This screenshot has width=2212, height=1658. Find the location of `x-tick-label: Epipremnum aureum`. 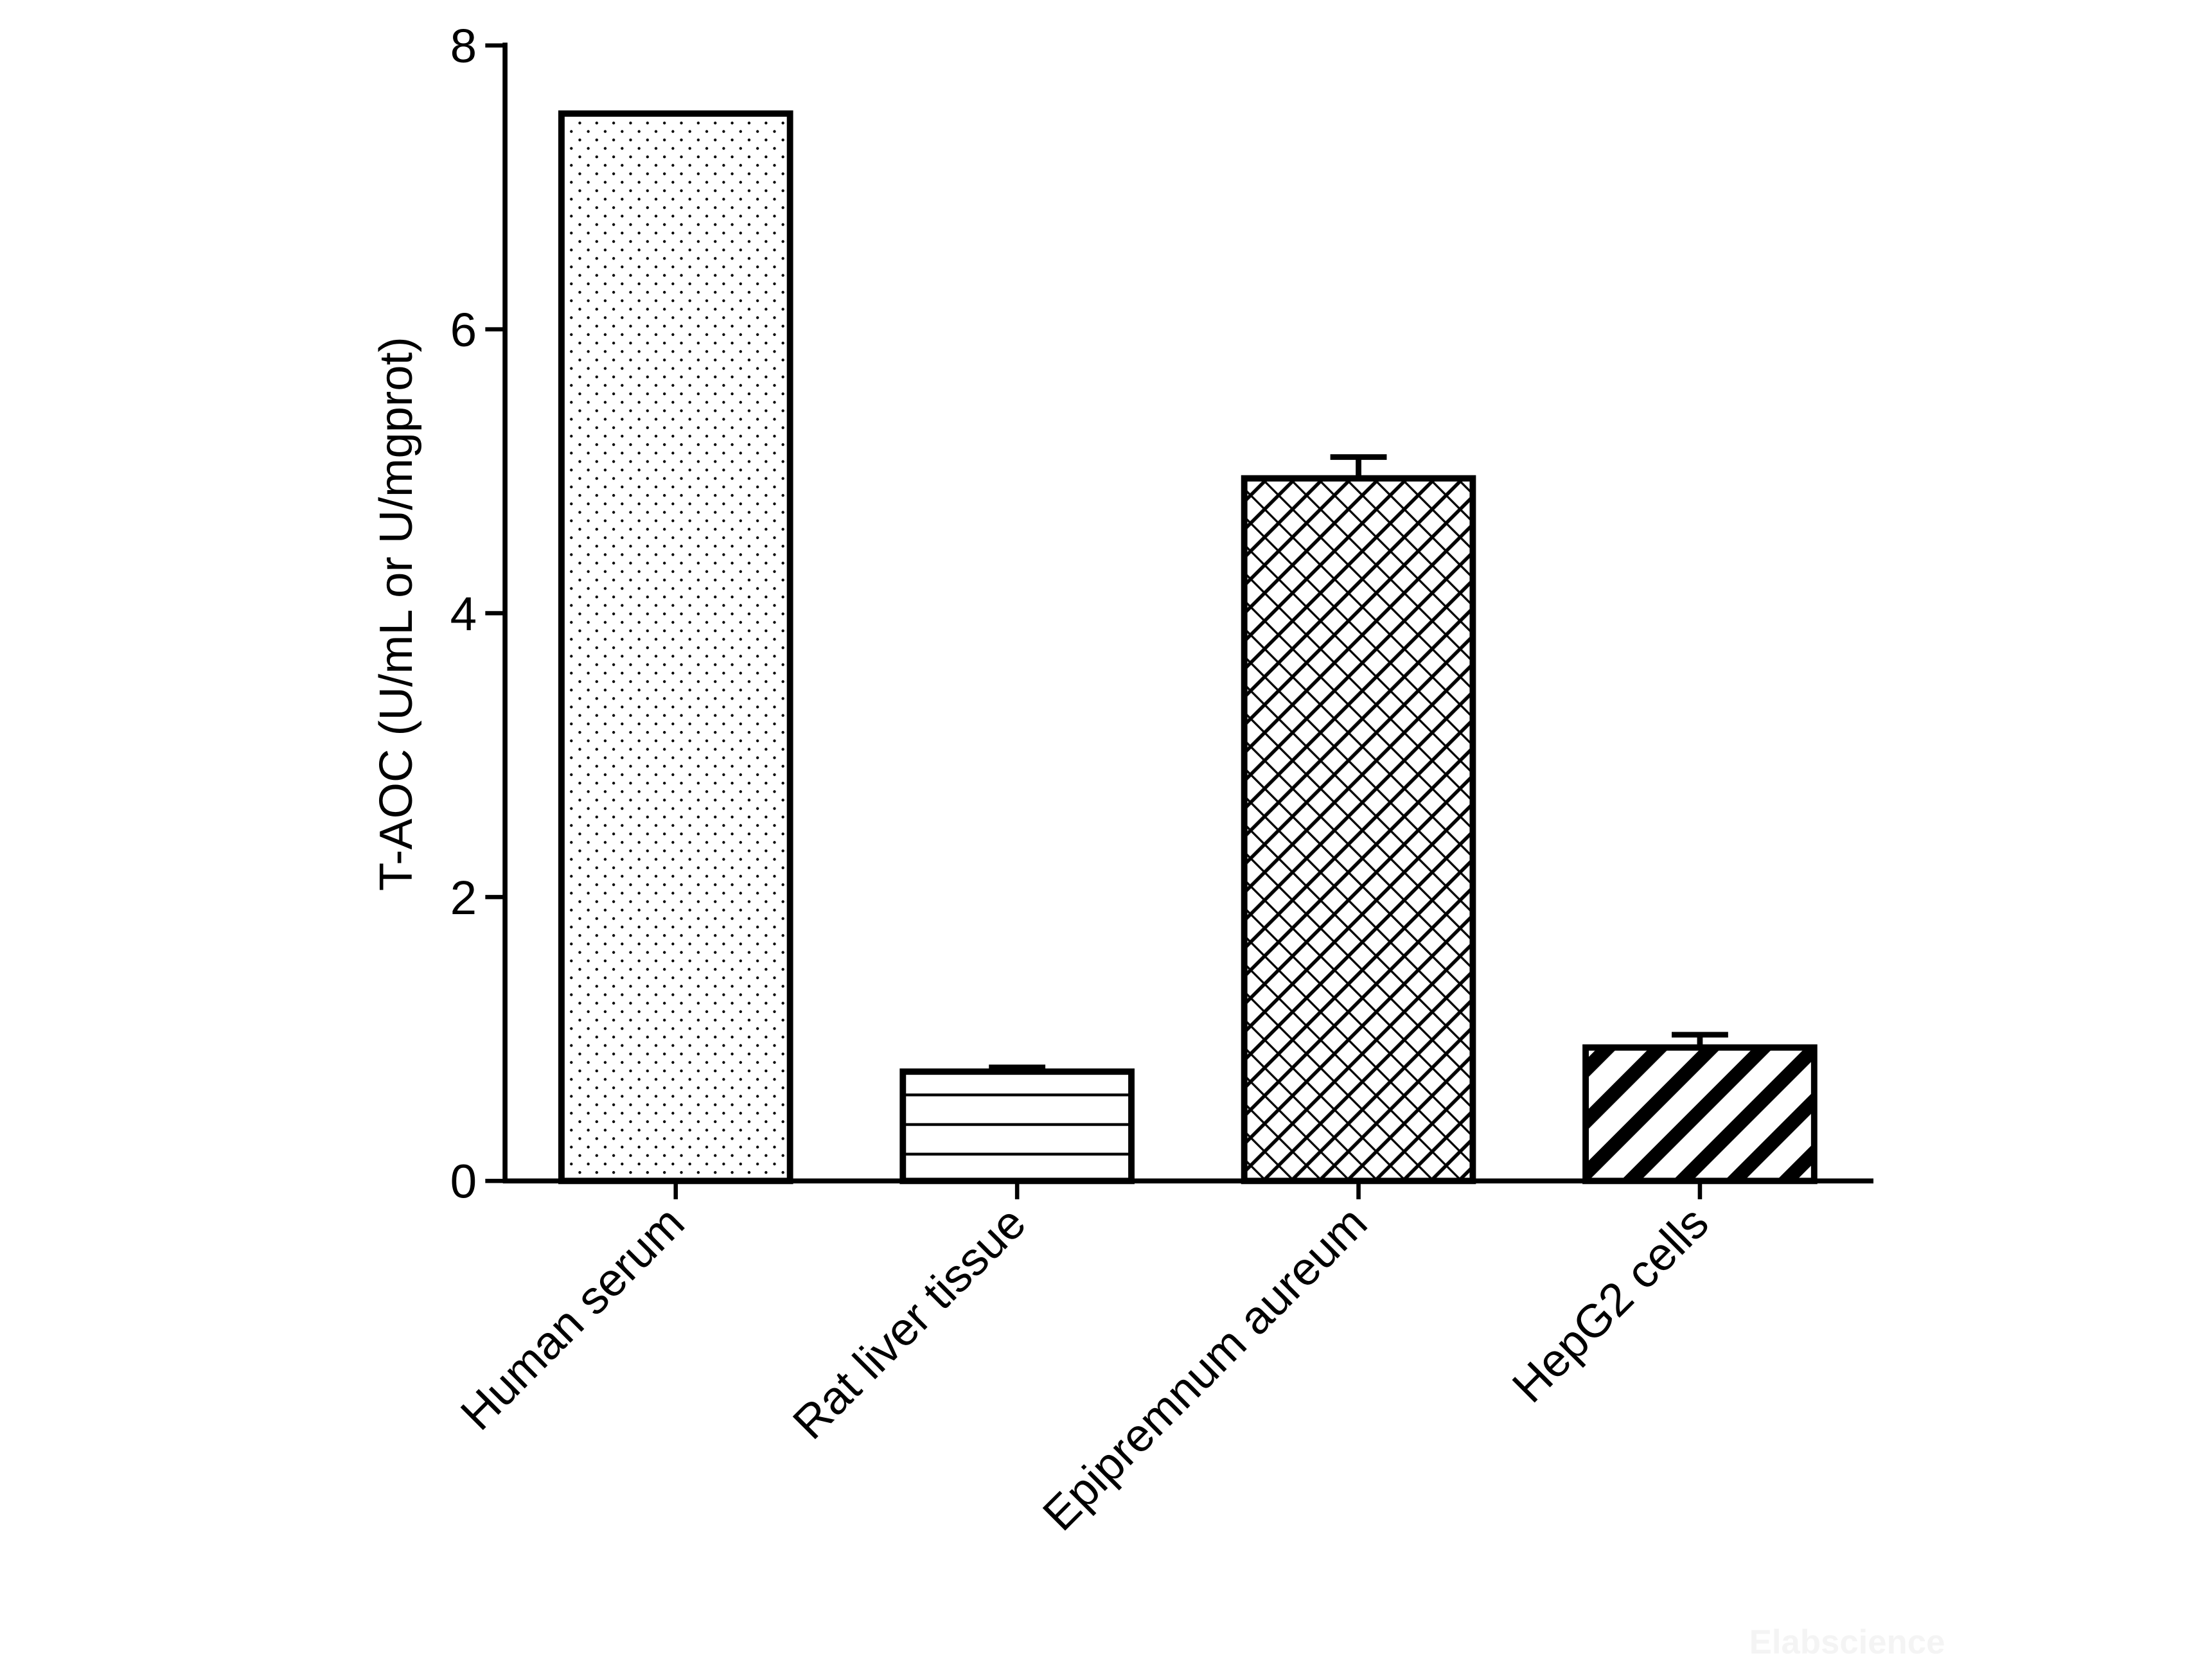

x-tick-label: Epipremnum aureum is located at coordinates (1205, 1369).